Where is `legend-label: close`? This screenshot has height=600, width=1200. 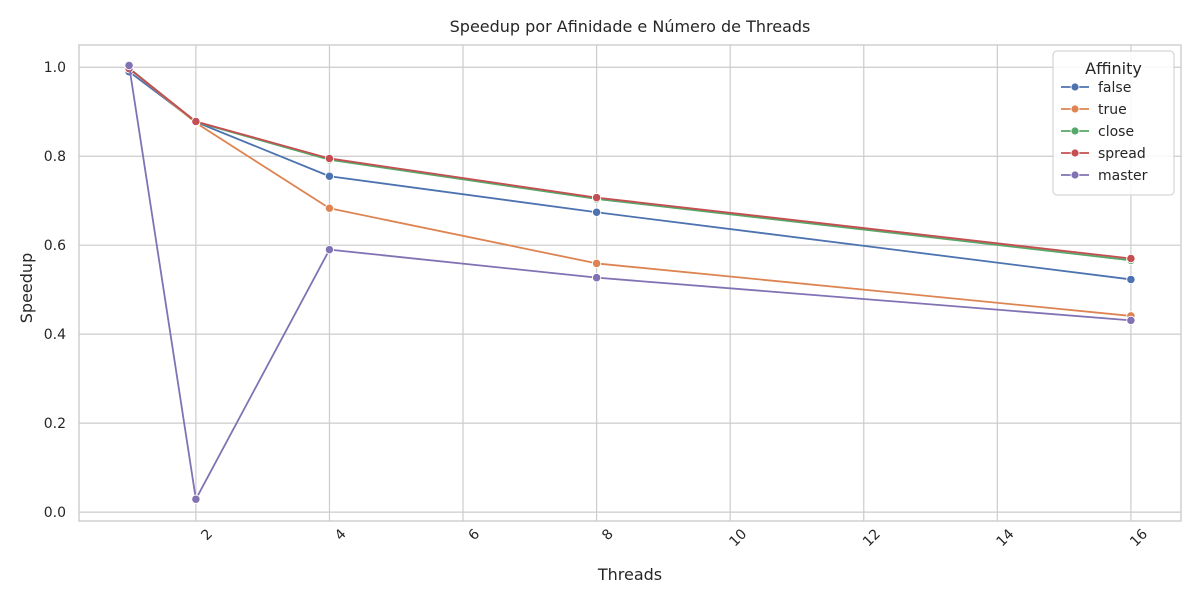
legend-label: close is located at coordinates (1116, 132).